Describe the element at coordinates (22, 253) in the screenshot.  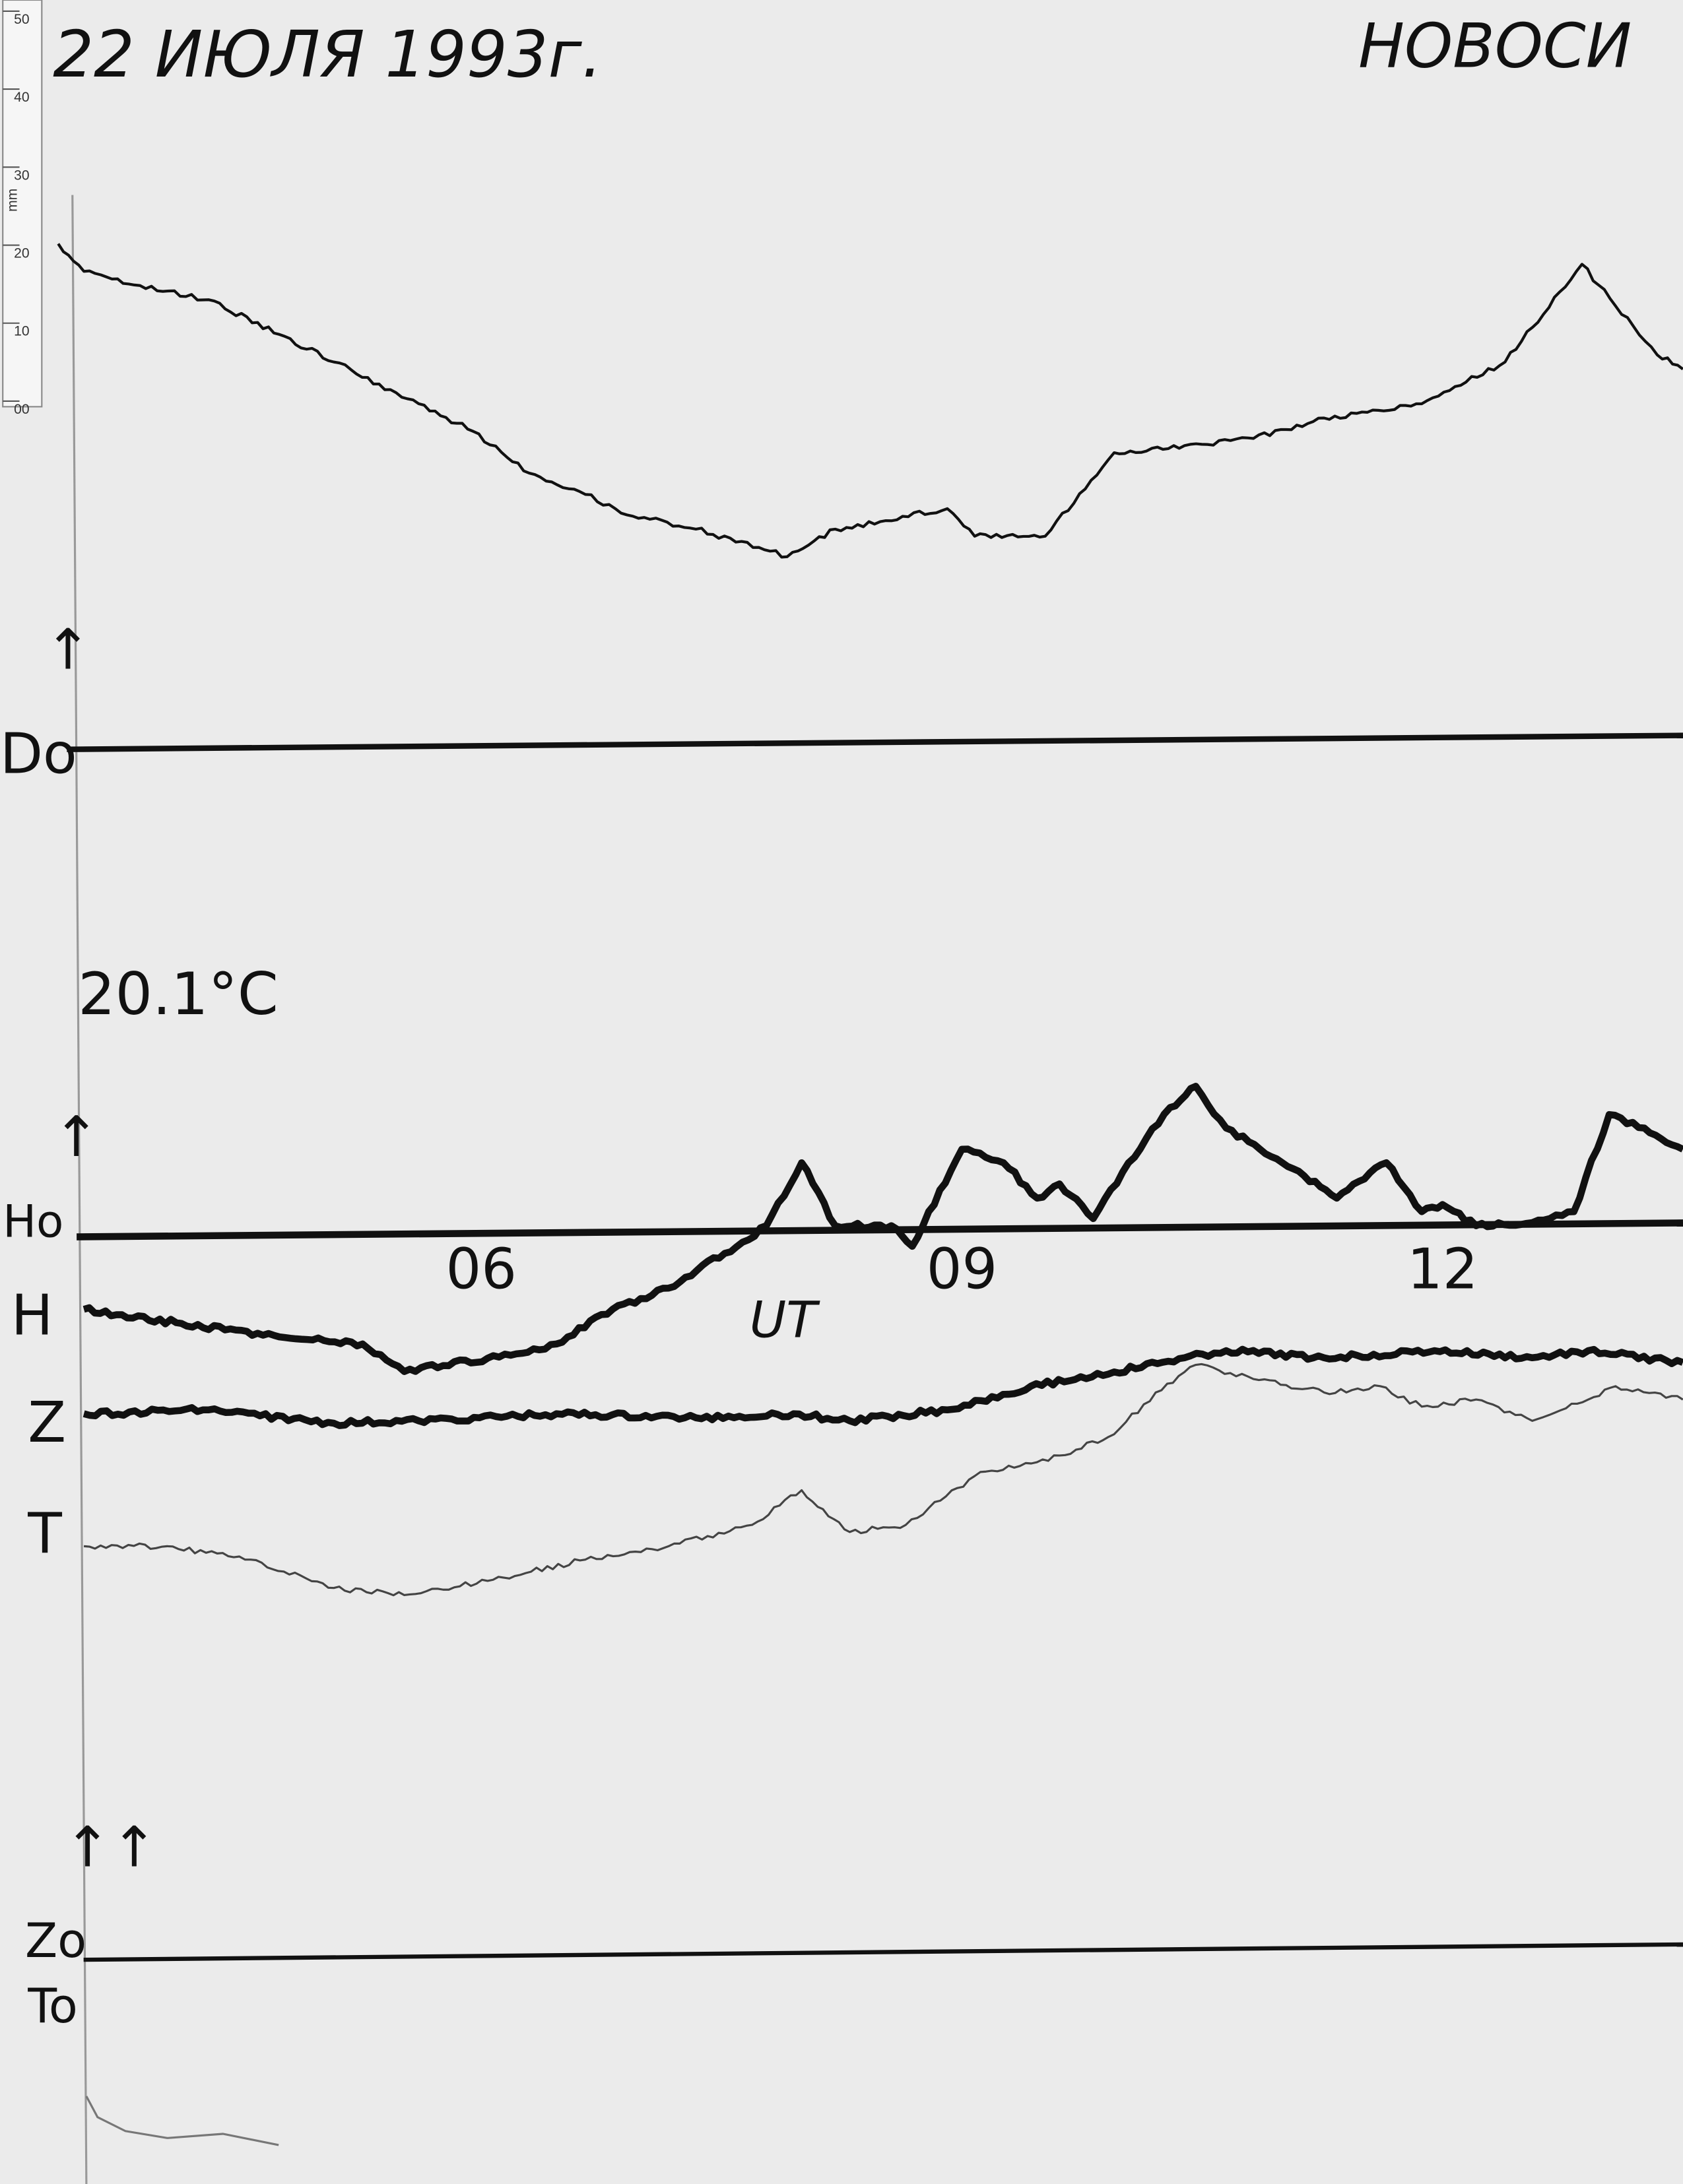
I see `ruler-label: 20` at that location.